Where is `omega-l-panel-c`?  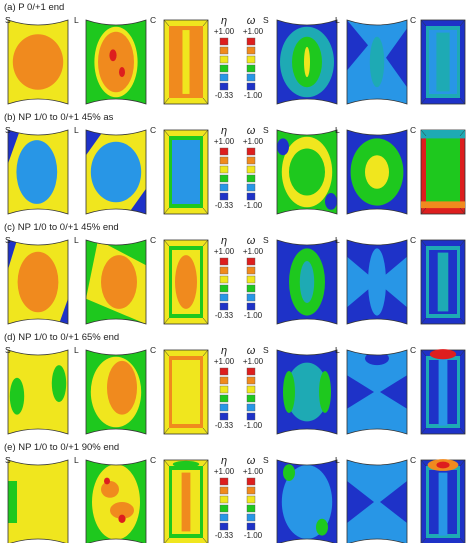
omega-l-panel-c is located at coordinates (377, 282).